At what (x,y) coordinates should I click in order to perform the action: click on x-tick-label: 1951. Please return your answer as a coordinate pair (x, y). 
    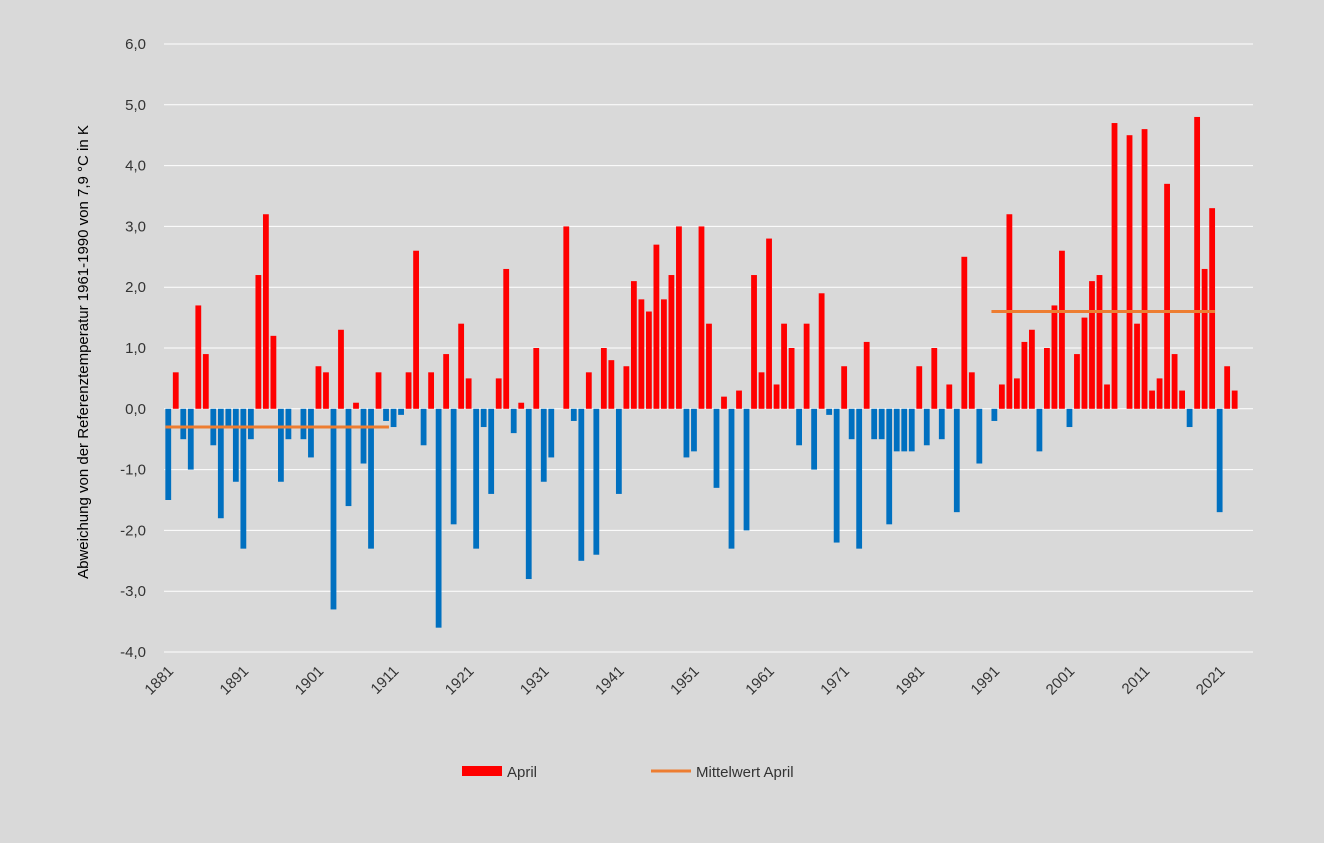
    Looking at the image, I should click on (685, 681).